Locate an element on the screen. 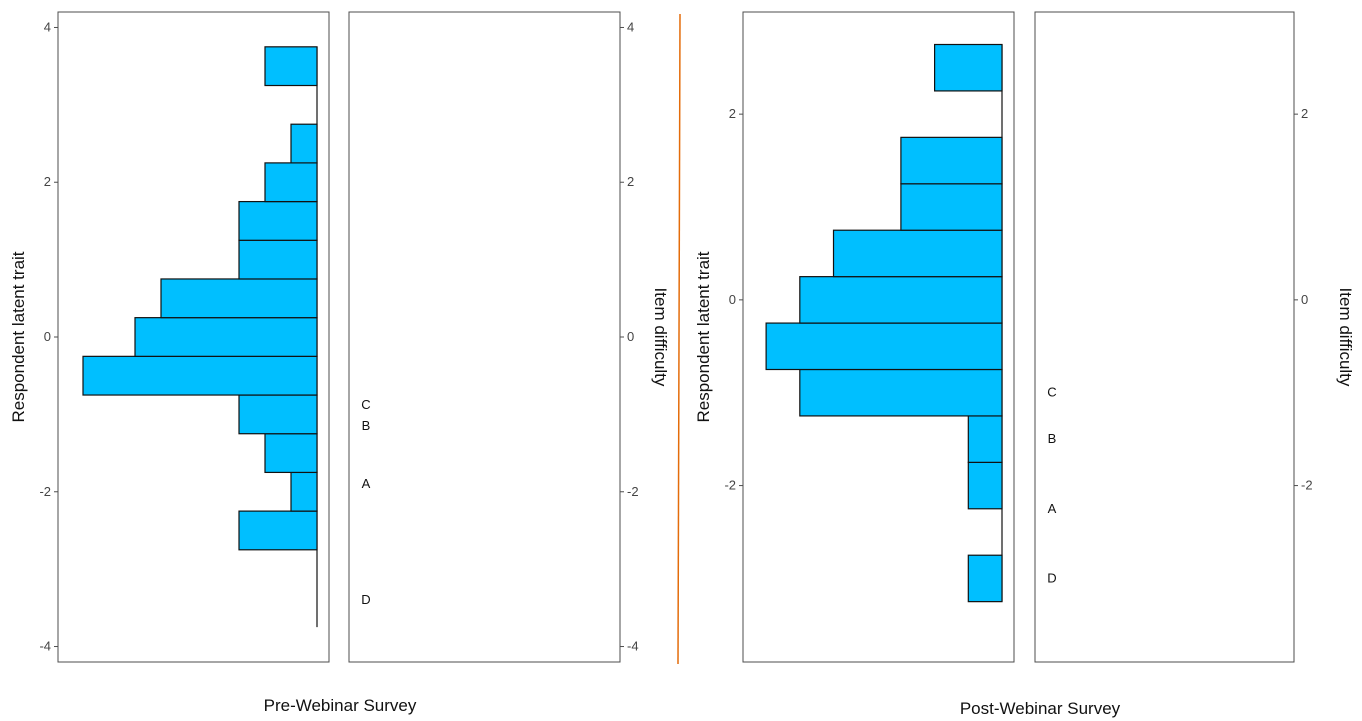 This screenshot has width=1362, height=721. right-tick-label: 4 is located at coordinates (630, 26).